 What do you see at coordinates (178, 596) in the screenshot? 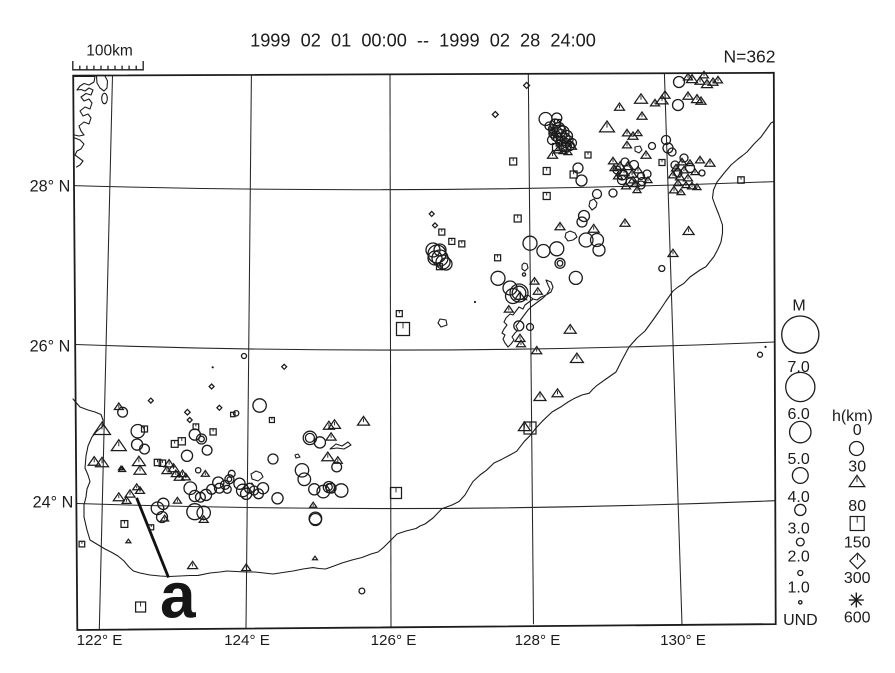
I see `svg-text: a` at bounding box center [178, 596].